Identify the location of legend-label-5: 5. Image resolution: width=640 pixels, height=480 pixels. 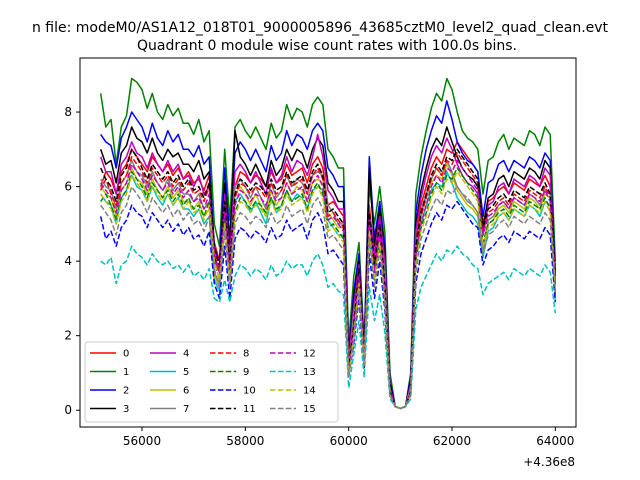
(186, 372).